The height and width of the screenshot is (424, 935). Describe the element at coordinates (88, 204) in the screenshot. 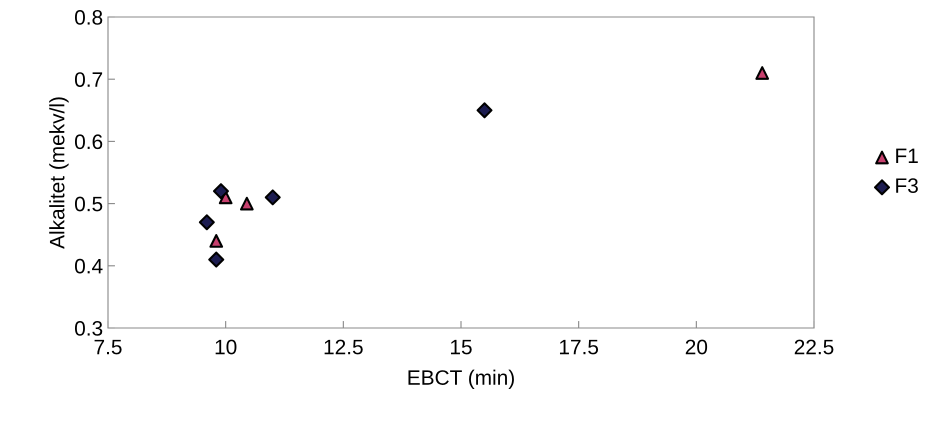

I see `y-tick-label: 0.5` at that location.